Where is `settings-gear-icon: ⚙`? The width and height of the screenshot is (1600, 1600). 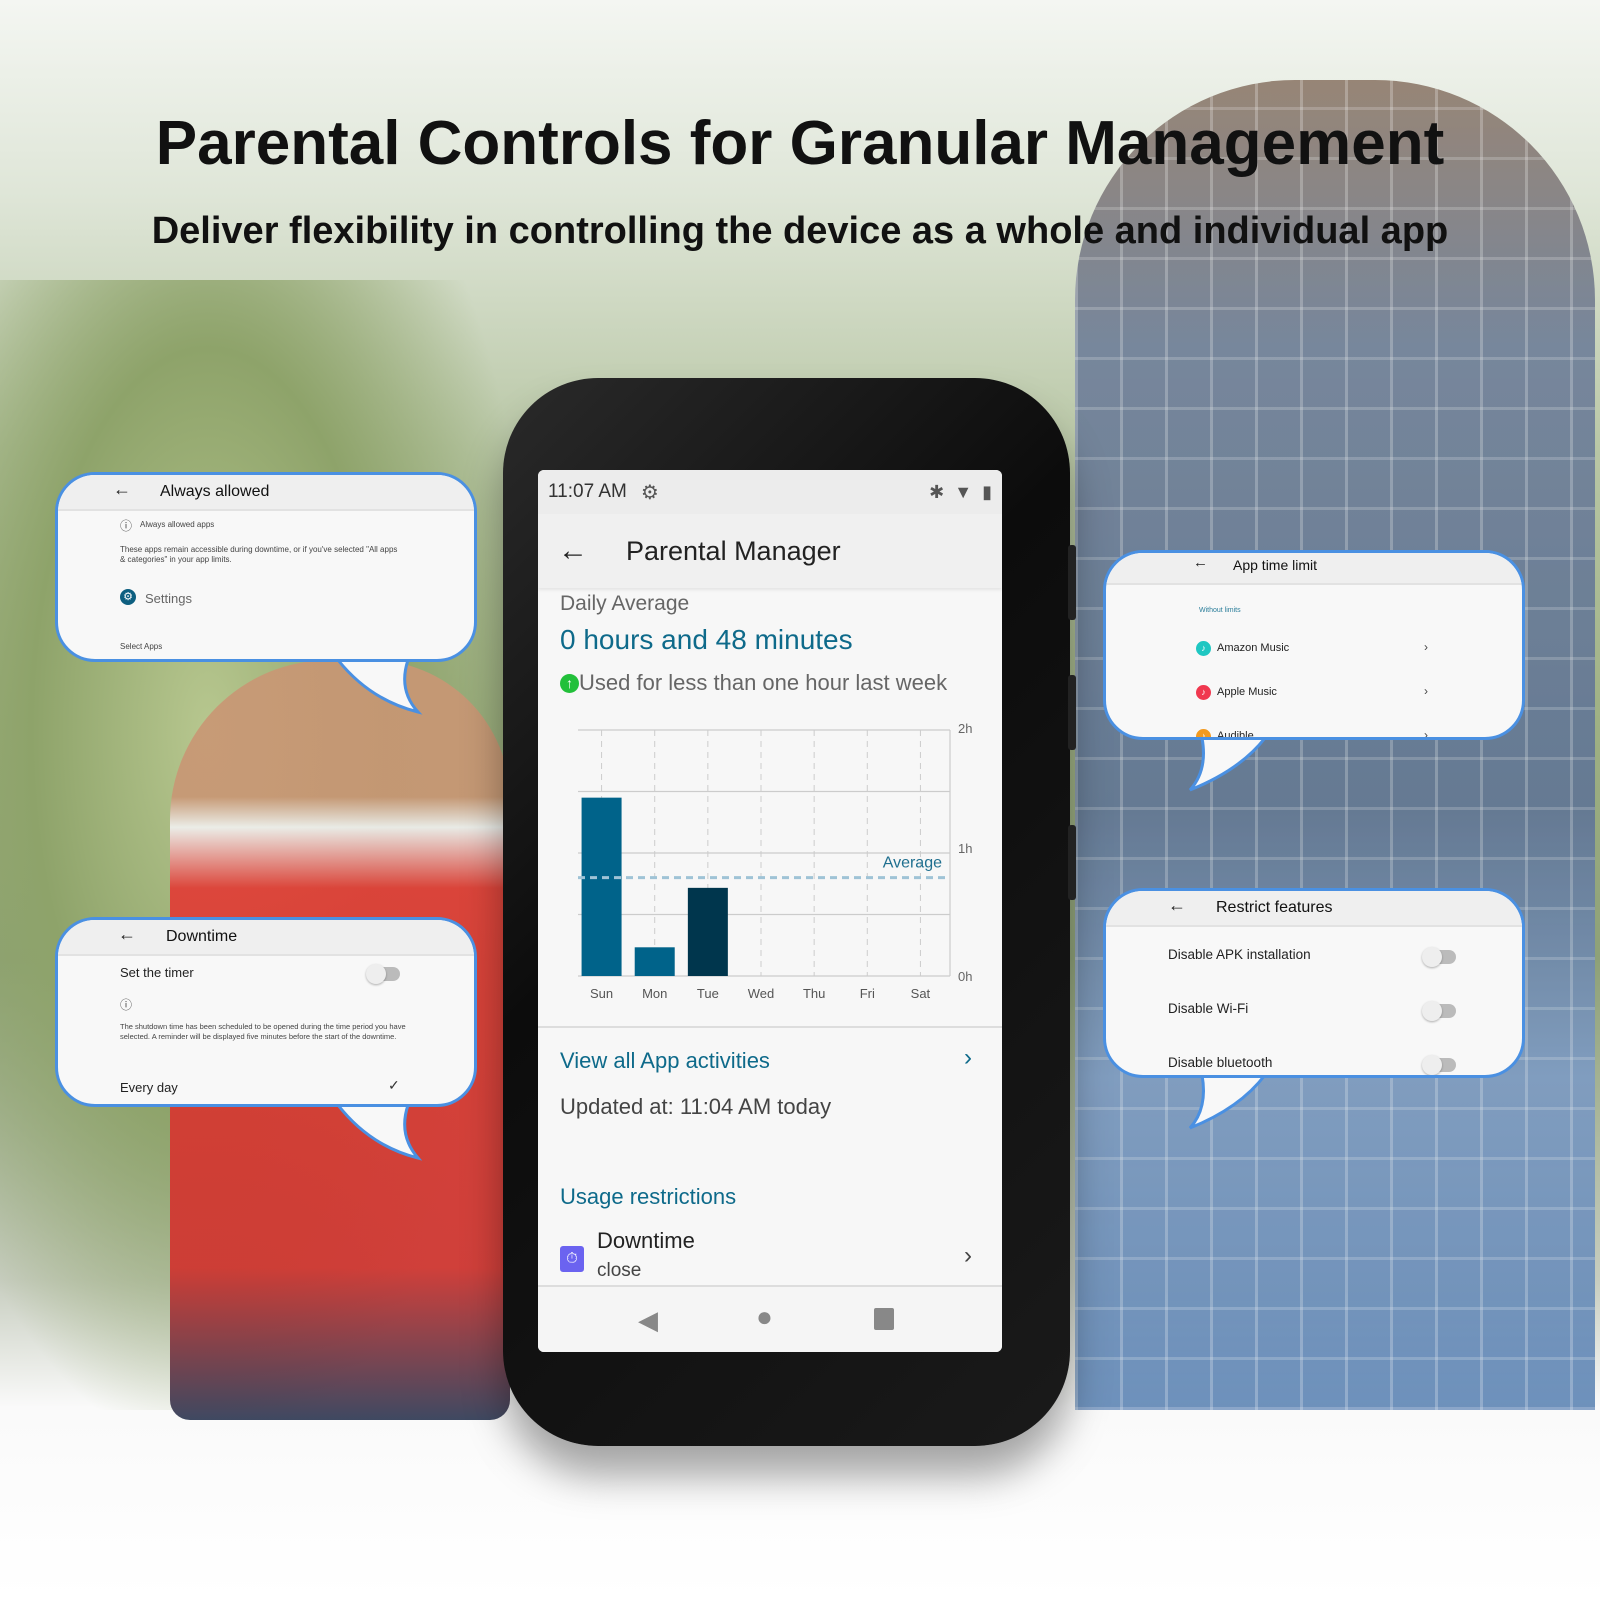 settings-gear-icon: ⚙ is located at coordinates (128, 597).